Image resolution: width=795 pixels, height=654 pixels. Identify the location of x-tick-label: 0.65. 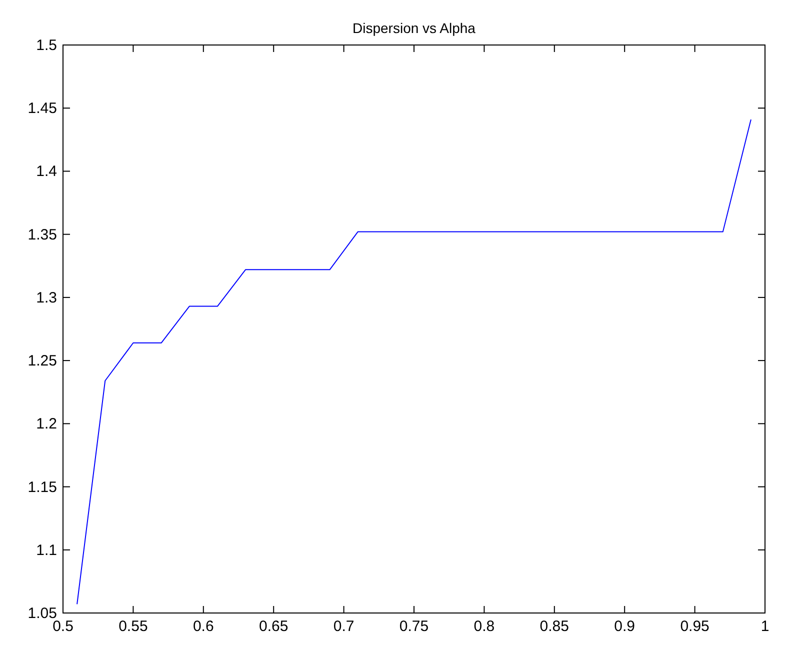
(273, 626).